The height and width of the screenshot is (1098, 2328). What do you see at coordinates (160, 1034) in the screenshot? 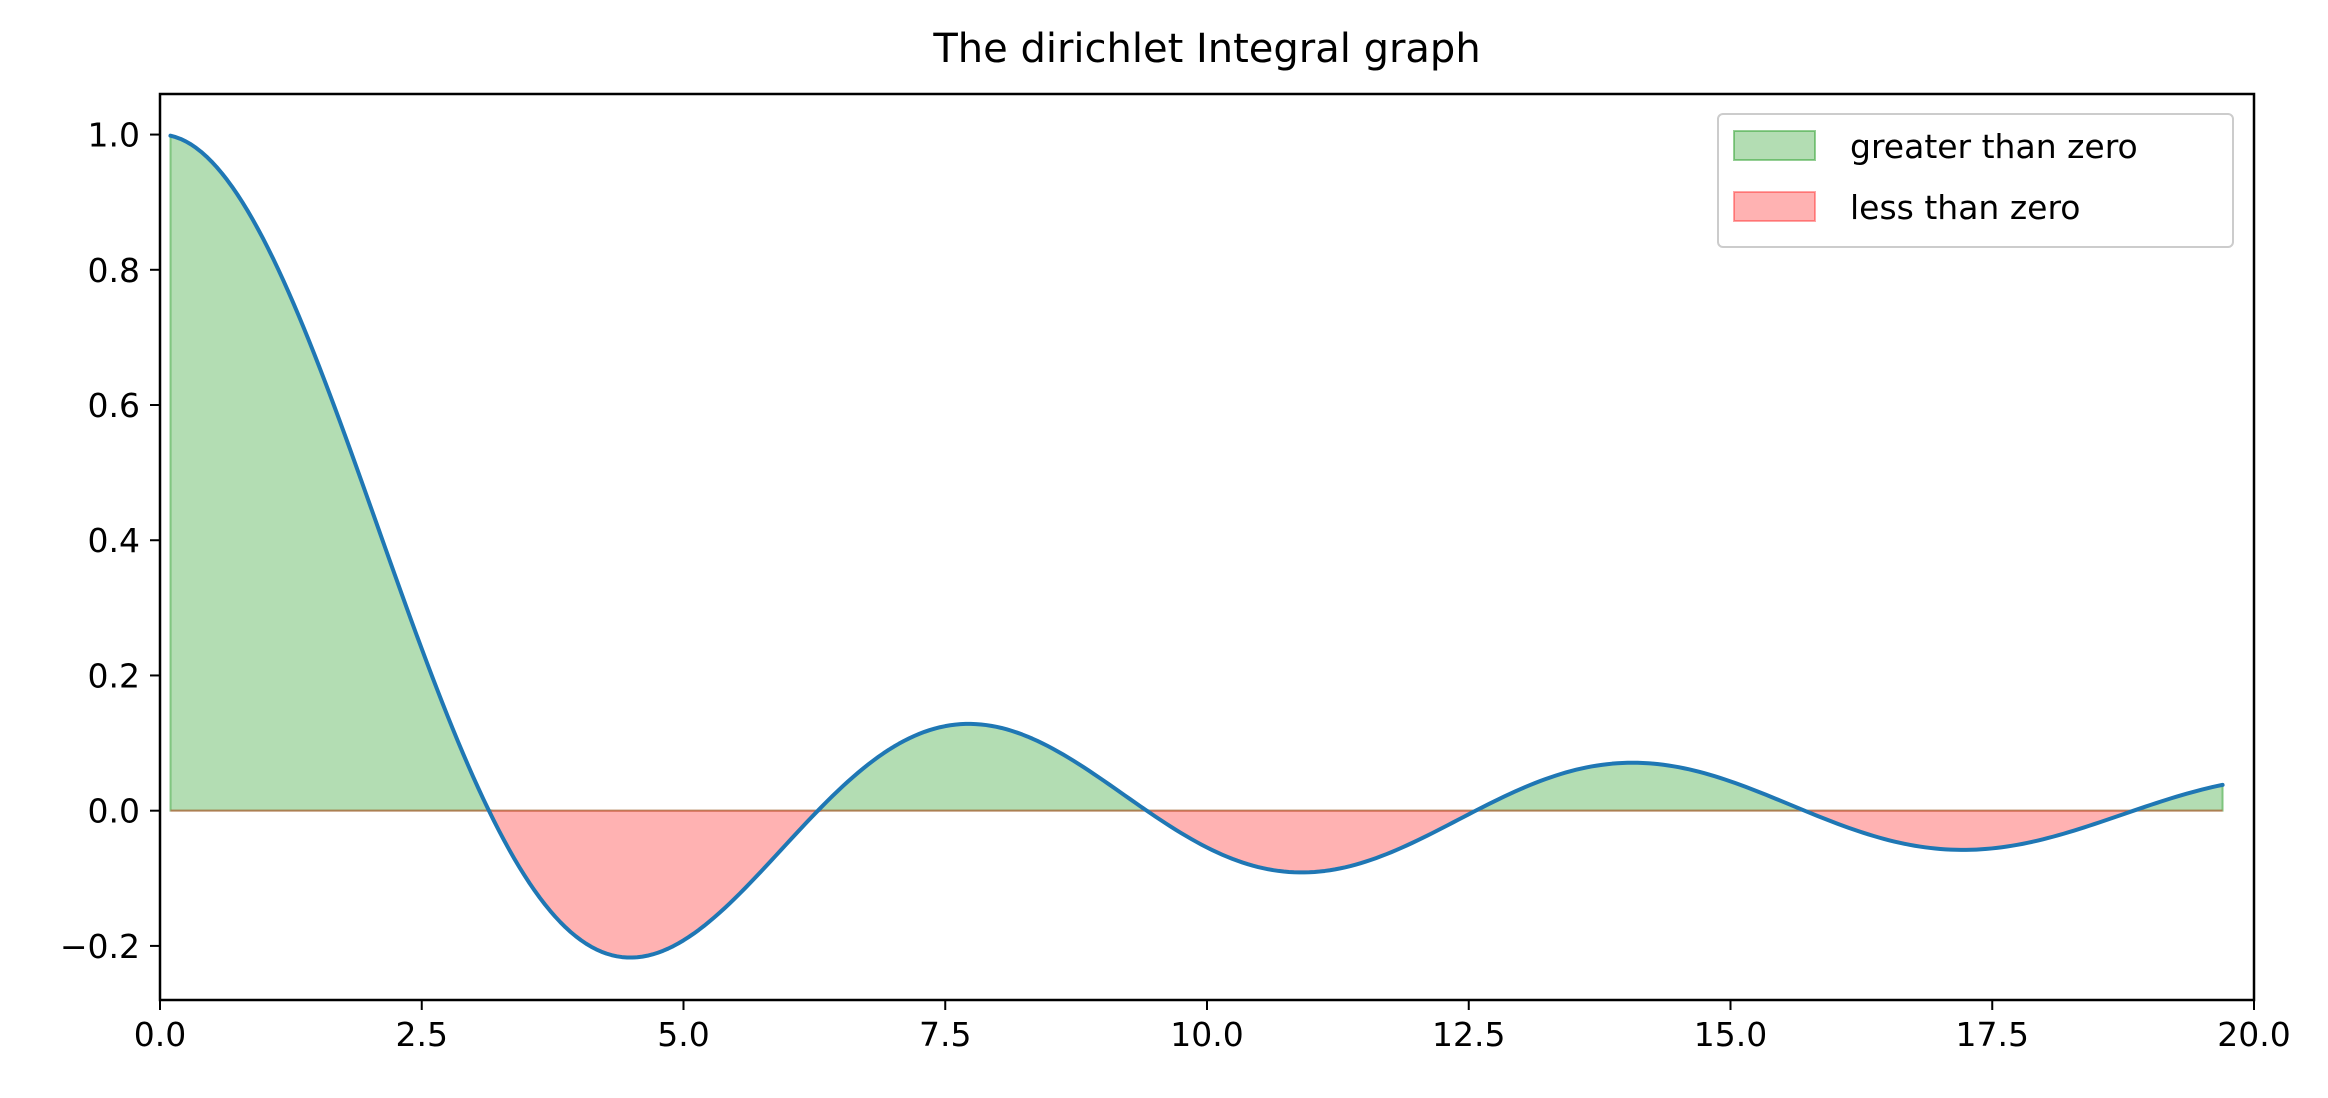
I see `x-tick-label: 0.0` at bounding box center [160, 1034].